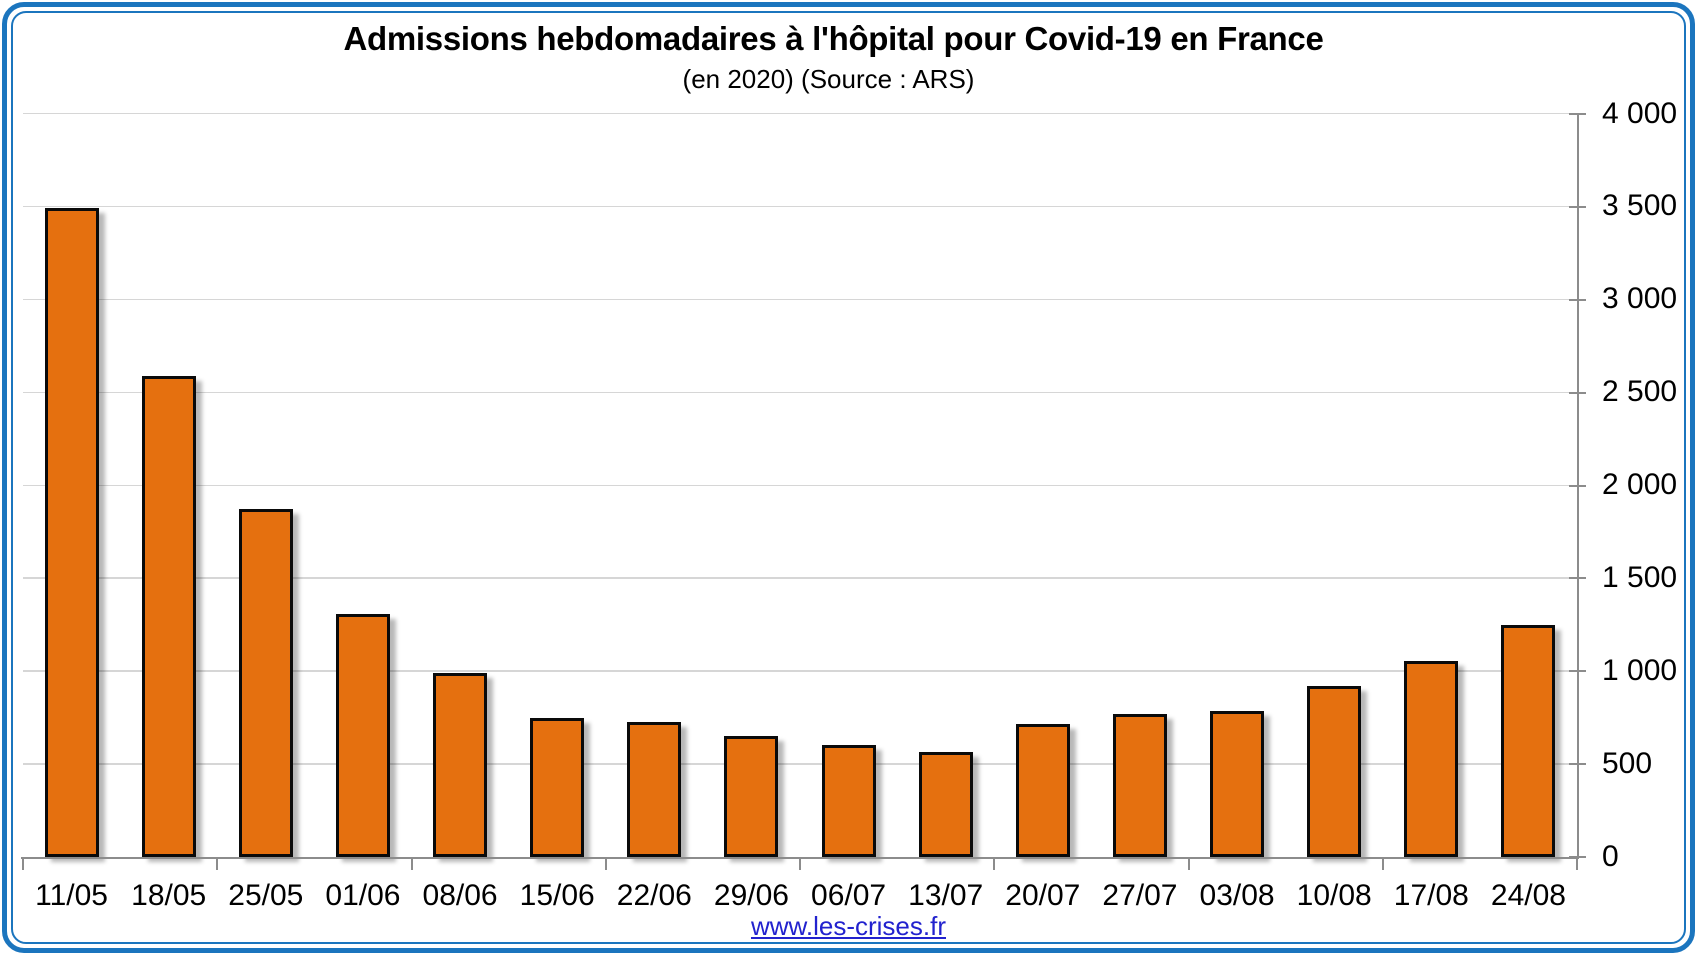 The width and height of the screenshot is (1697, 955). What do you see at coordinates (751, 796) in the screenshot?
I see `bar-29/06` at bounding box center [751, 796].